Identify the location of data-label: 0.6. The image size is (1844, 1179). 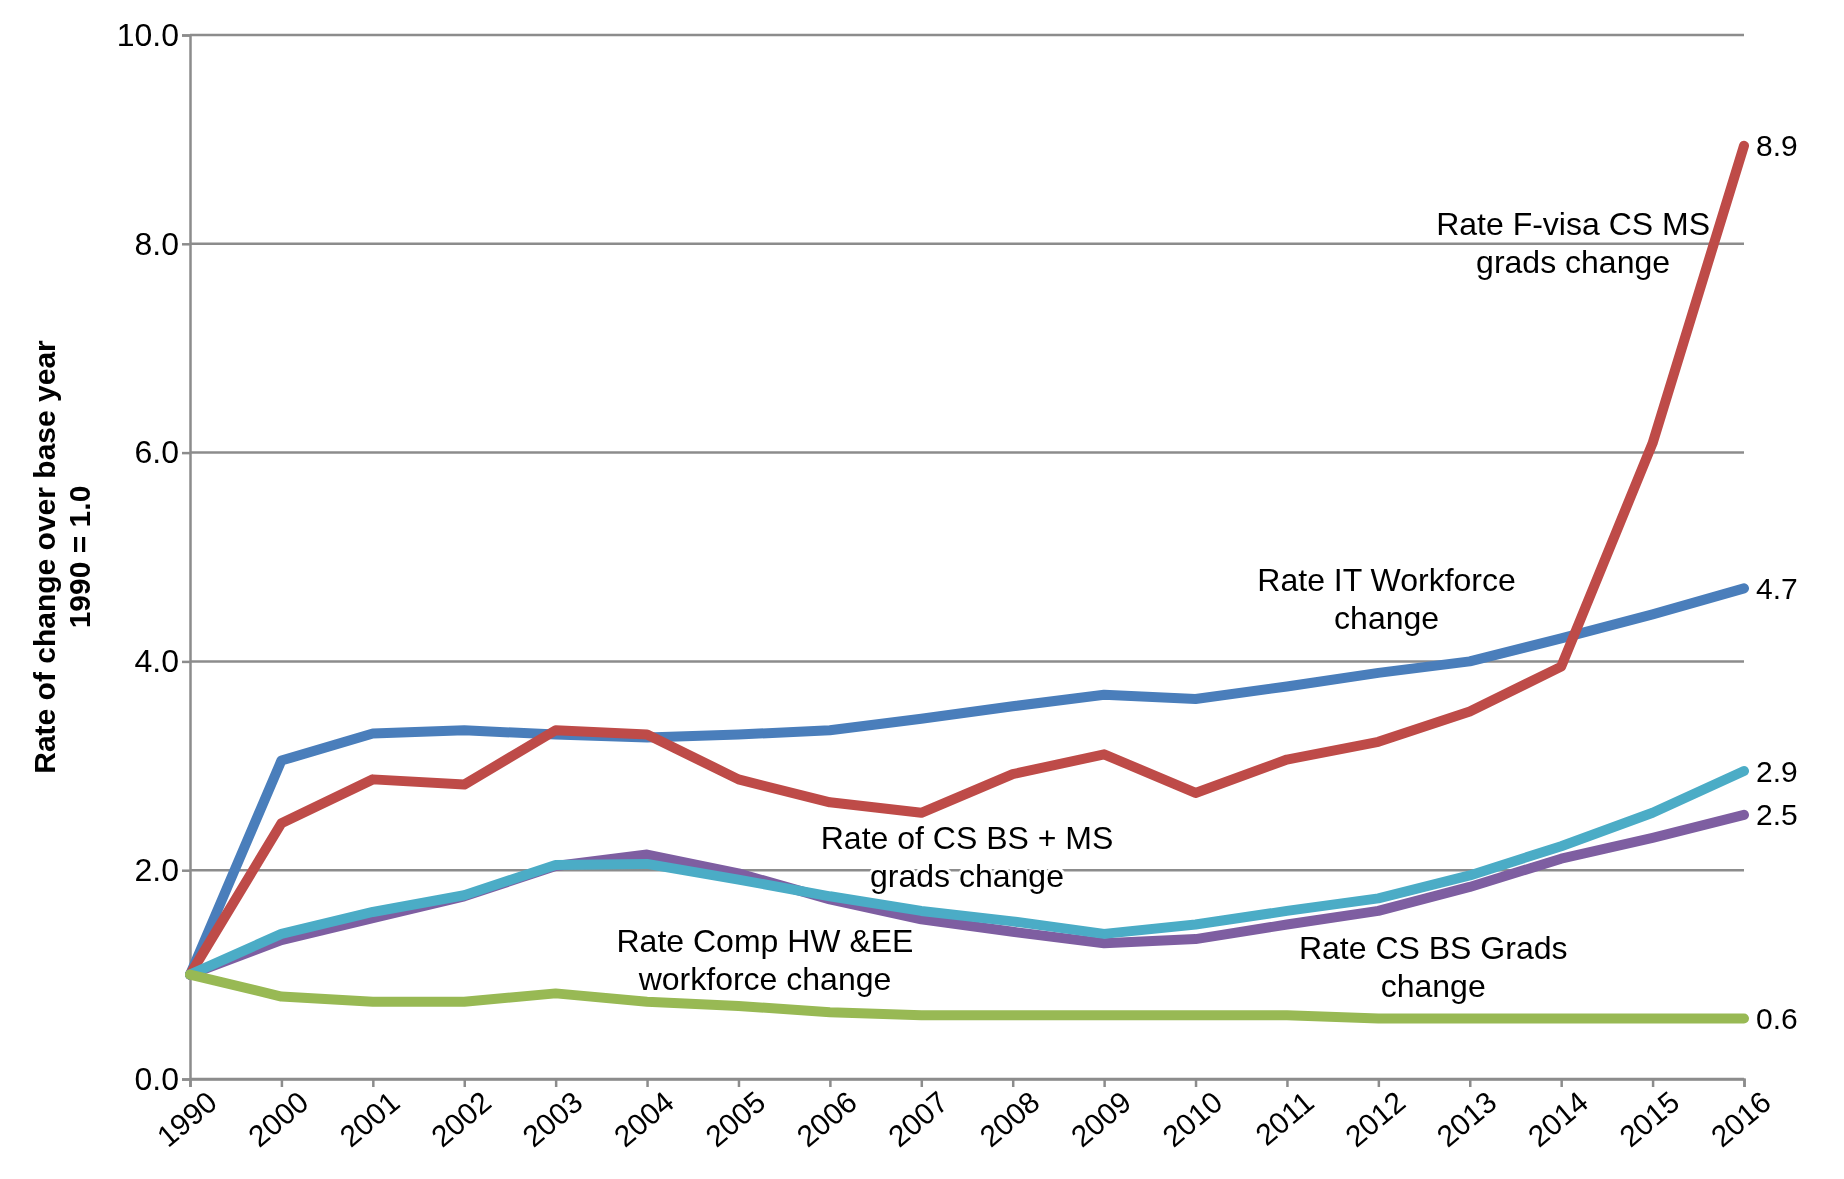
(1777, 1018).